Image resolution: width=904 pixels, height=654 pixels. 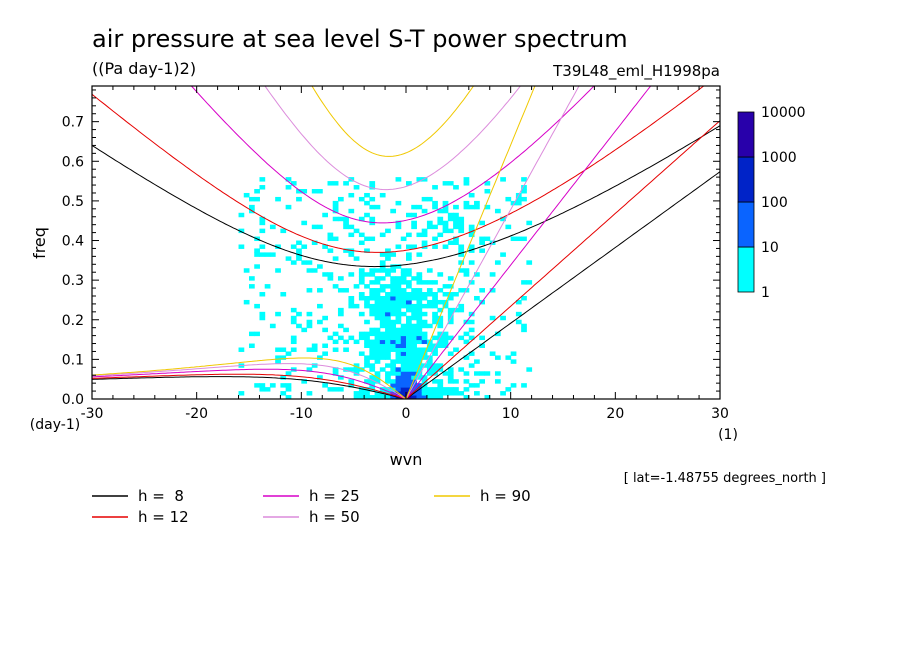 What do you see at coordinates (728, 435) in the screenshot?
I see `x-axis-unit: (1)` at bounding box center [728, 435].